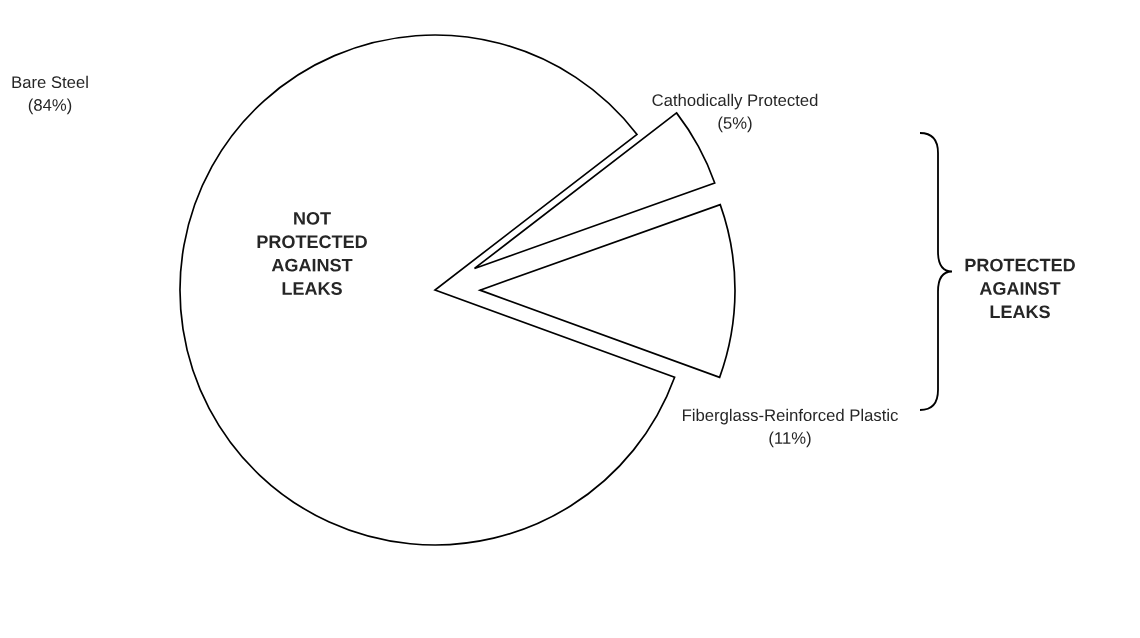 The height and width of the screenshot is (638, 1140). I want to click on data-label: (84%), so click(50, 106).